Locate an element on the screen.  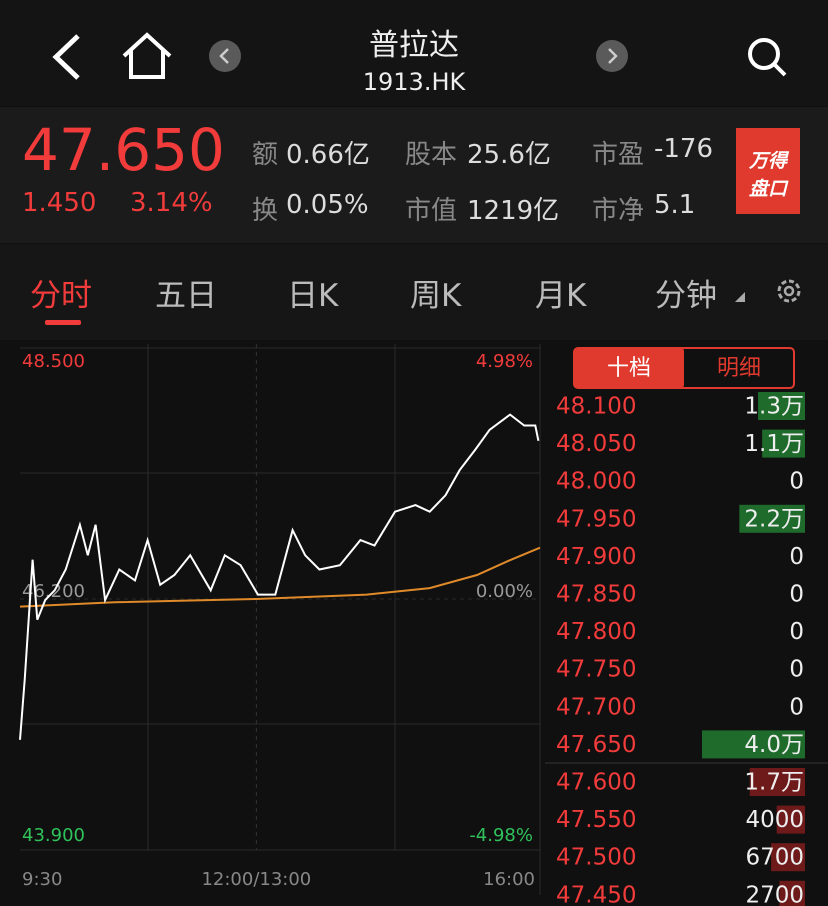
dropdown-icon is located at coordinates (740, 297).